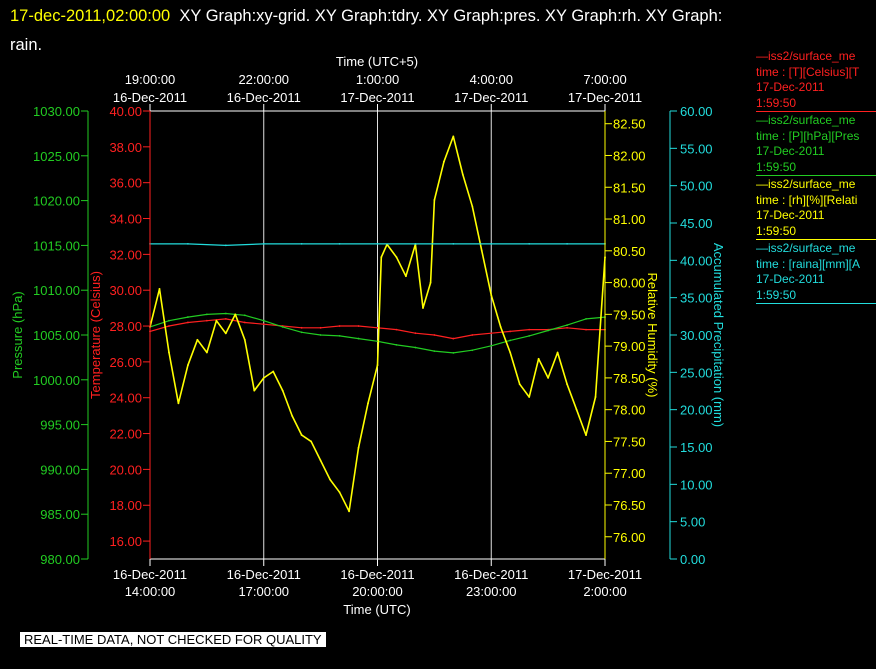 The image size is (876, 669). Describe the element at coordinates (808, 263) in the screenshot. I see `legend-series-meta: time : [raina][mm][A` at that location.